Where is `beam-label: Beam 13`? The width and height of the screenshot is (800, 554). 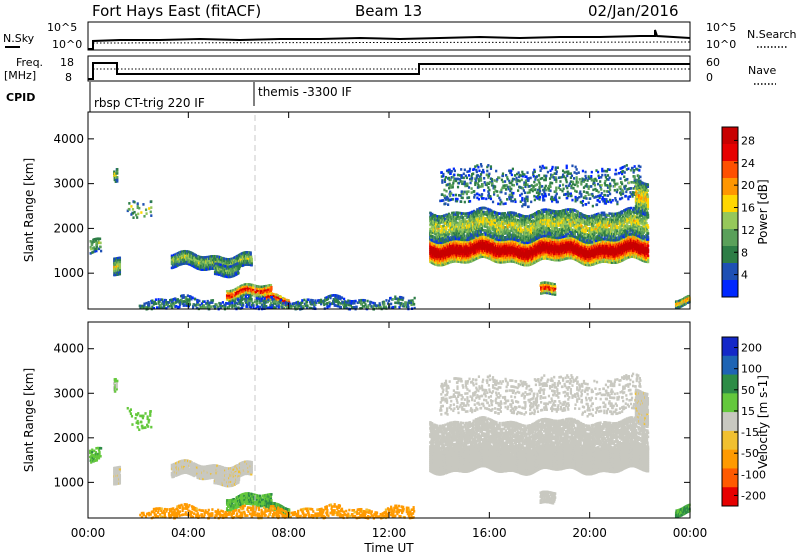 beam-label: Beam 13 is located at coordinates (388, 11).